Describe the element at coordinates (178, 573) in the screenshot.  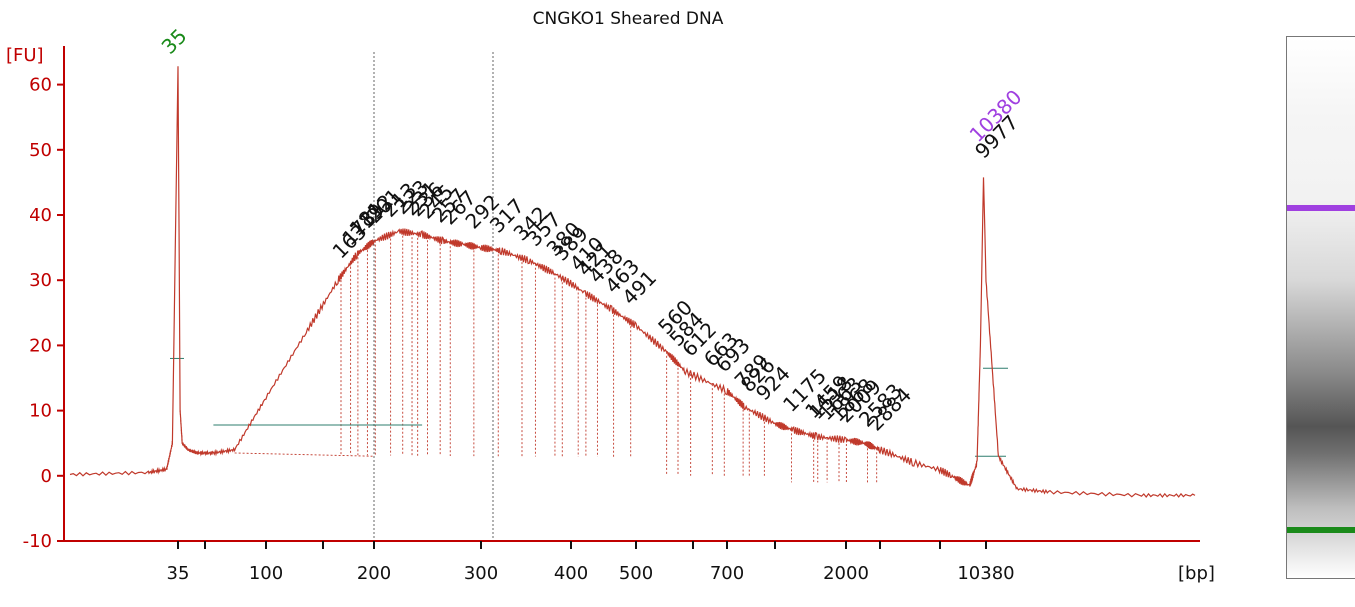
I see `x-tick-label: 35` at that location.